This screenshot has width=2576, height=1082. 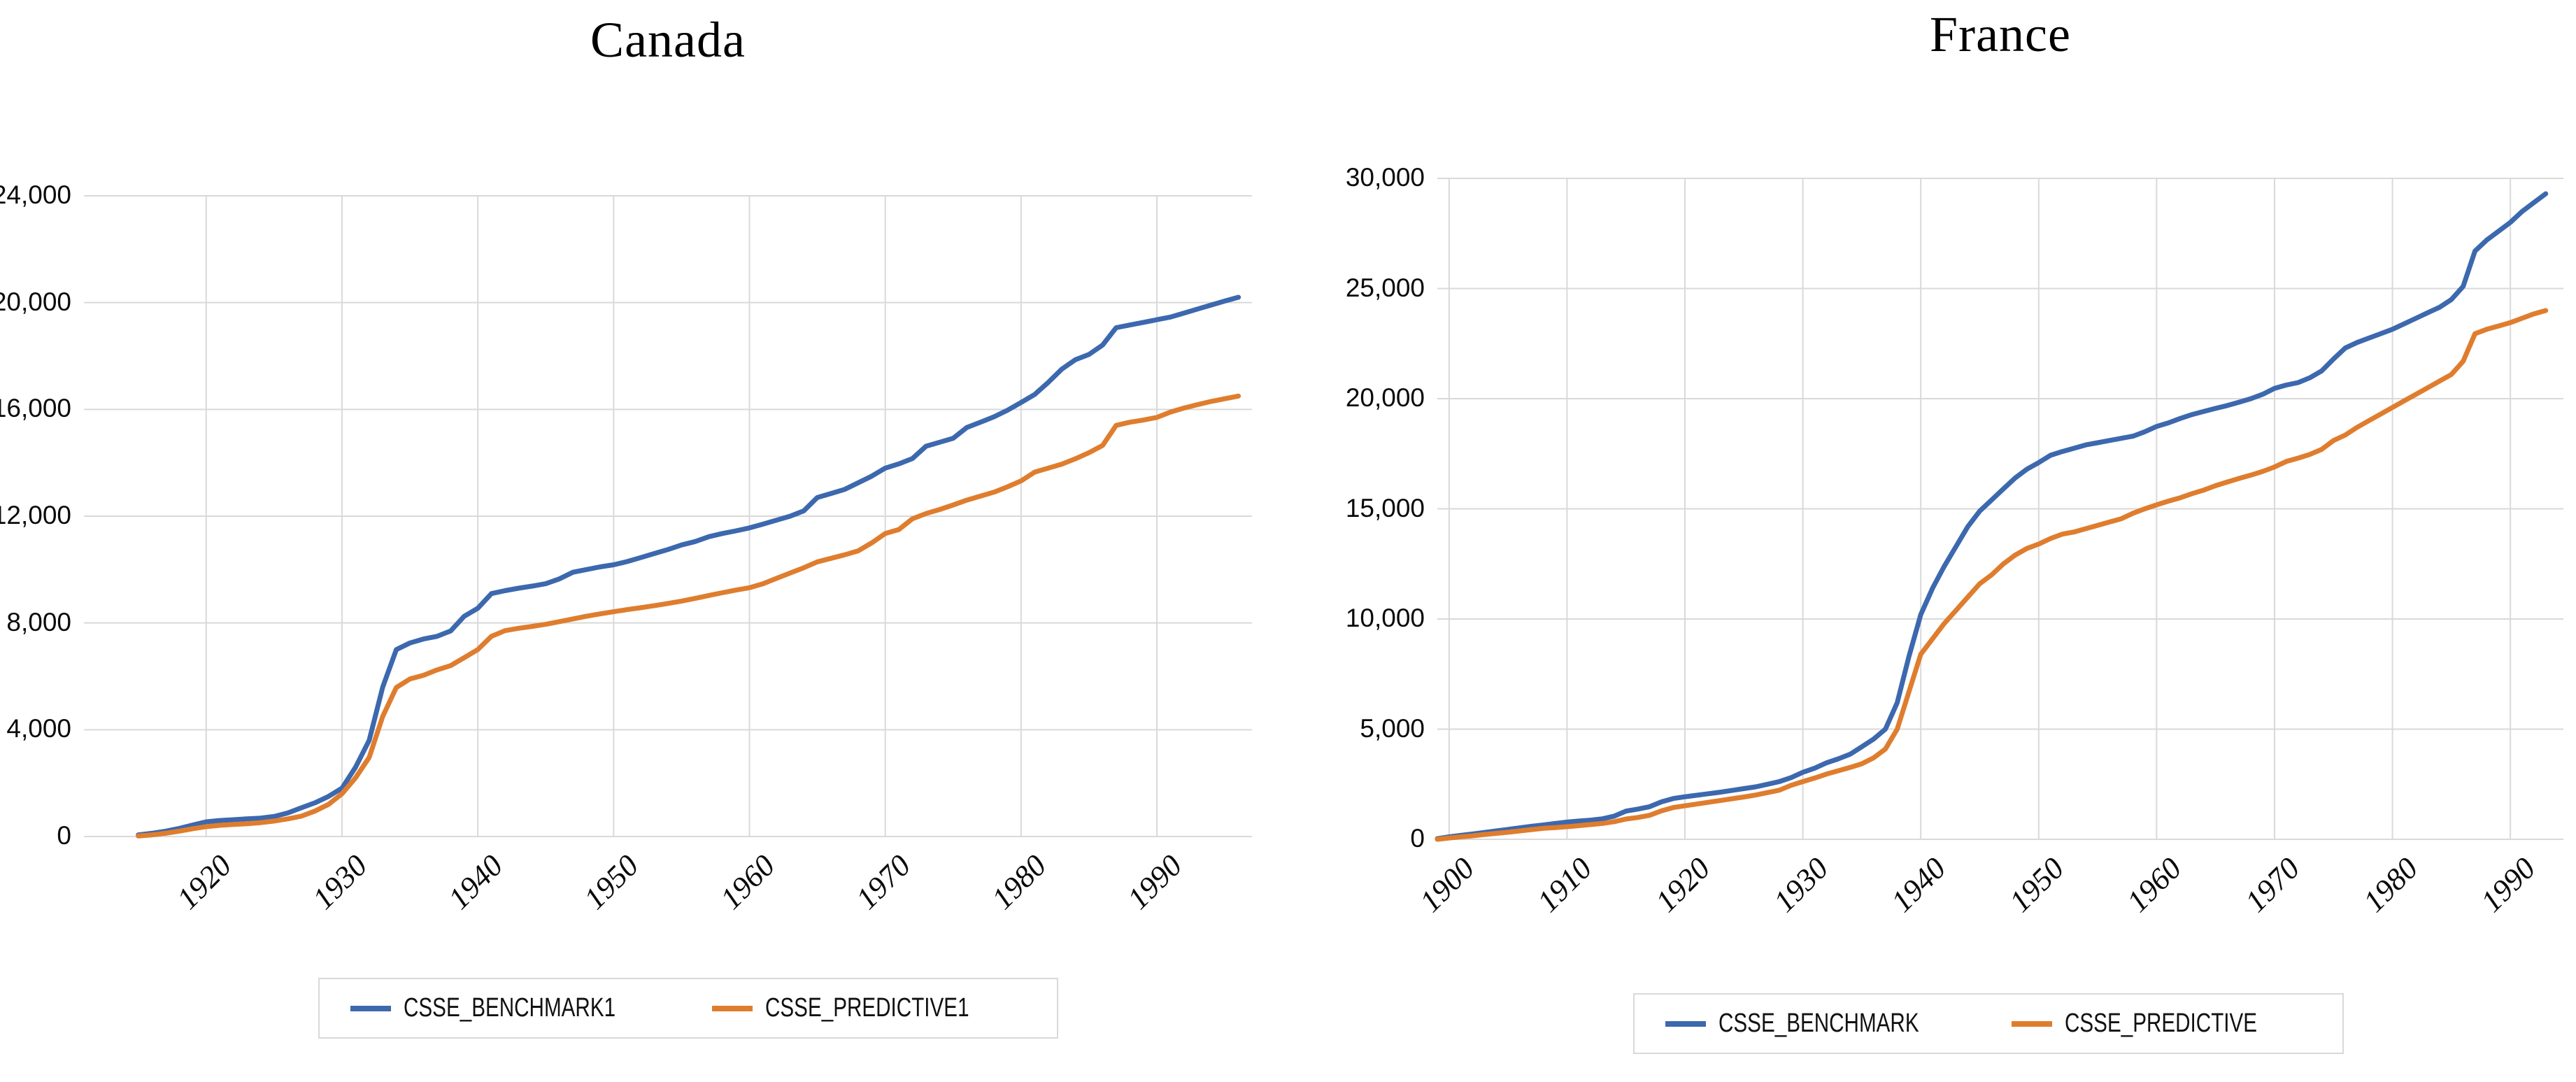 What do you see at coordinates (1385, 177) in the screenshot?
I see `y-axis-tick-label: 30,000` at bounding box center [1385, 177].